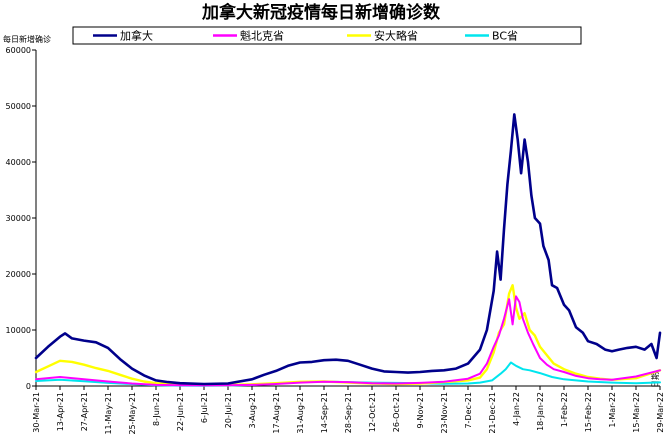 The height and width of the screenshot is (437, 667). What do you see at coordinates (180, 411) in the screenshot?
I see `x-tick-label: 22-Jun-21` at bounding box center [180, 411].